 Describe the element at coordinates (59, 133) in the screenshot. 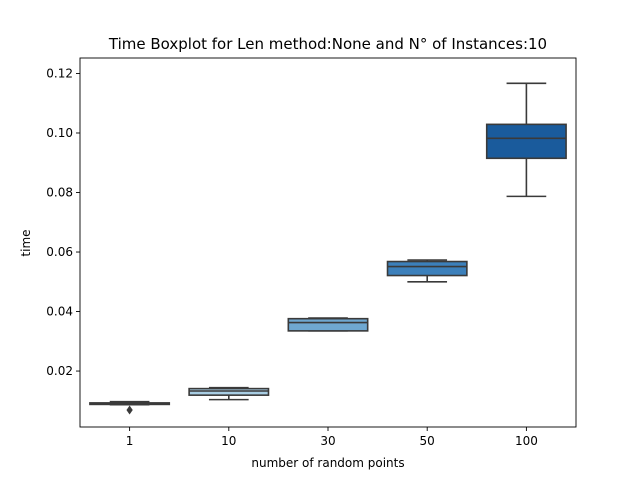

I see `y-tick-label-4: 0.10` at that location.